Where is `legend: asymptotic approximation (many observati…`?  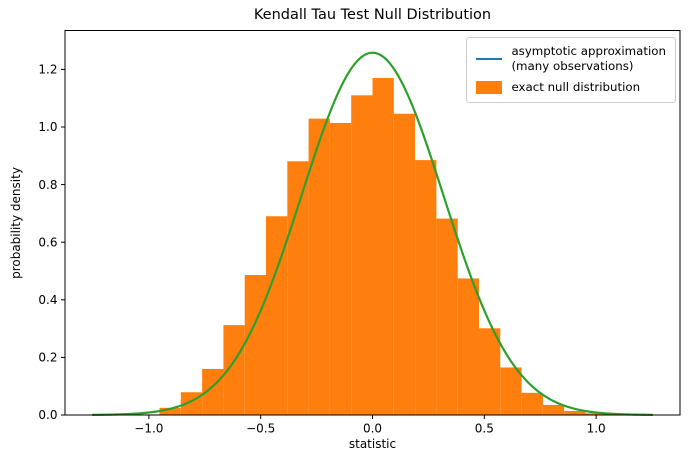
legend: asymptotic approximation (many observati… is located at coordinates (571, 70).